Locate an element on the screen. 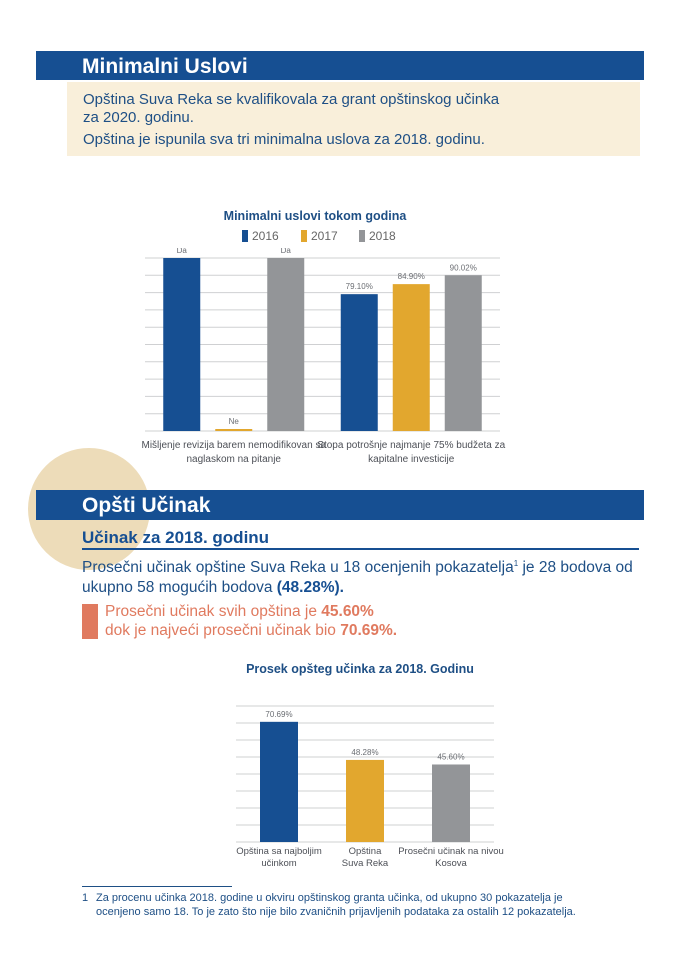 The width and height of the screenshot is (676, 960). highlight-label: Prosečni učinak svih opština je is located at coordinates (213, 611).